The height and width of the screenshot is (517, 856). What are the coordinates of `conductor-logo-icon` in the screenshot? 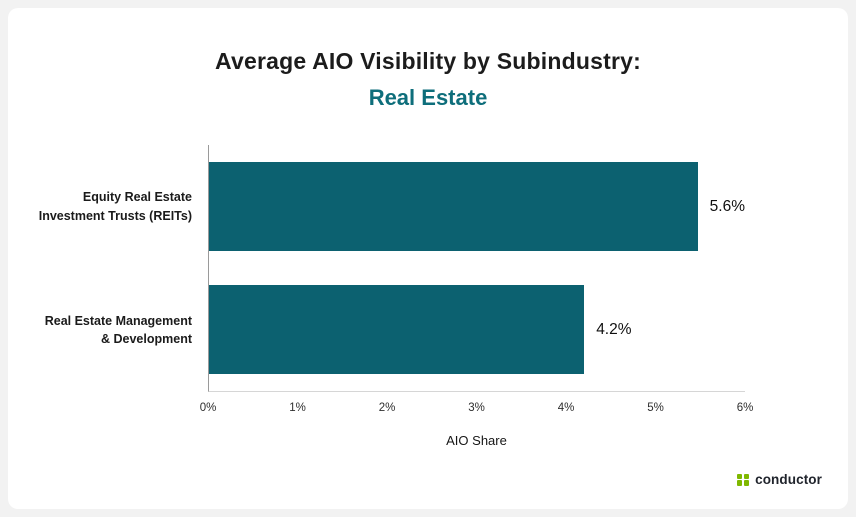 It's located at (743, 479).